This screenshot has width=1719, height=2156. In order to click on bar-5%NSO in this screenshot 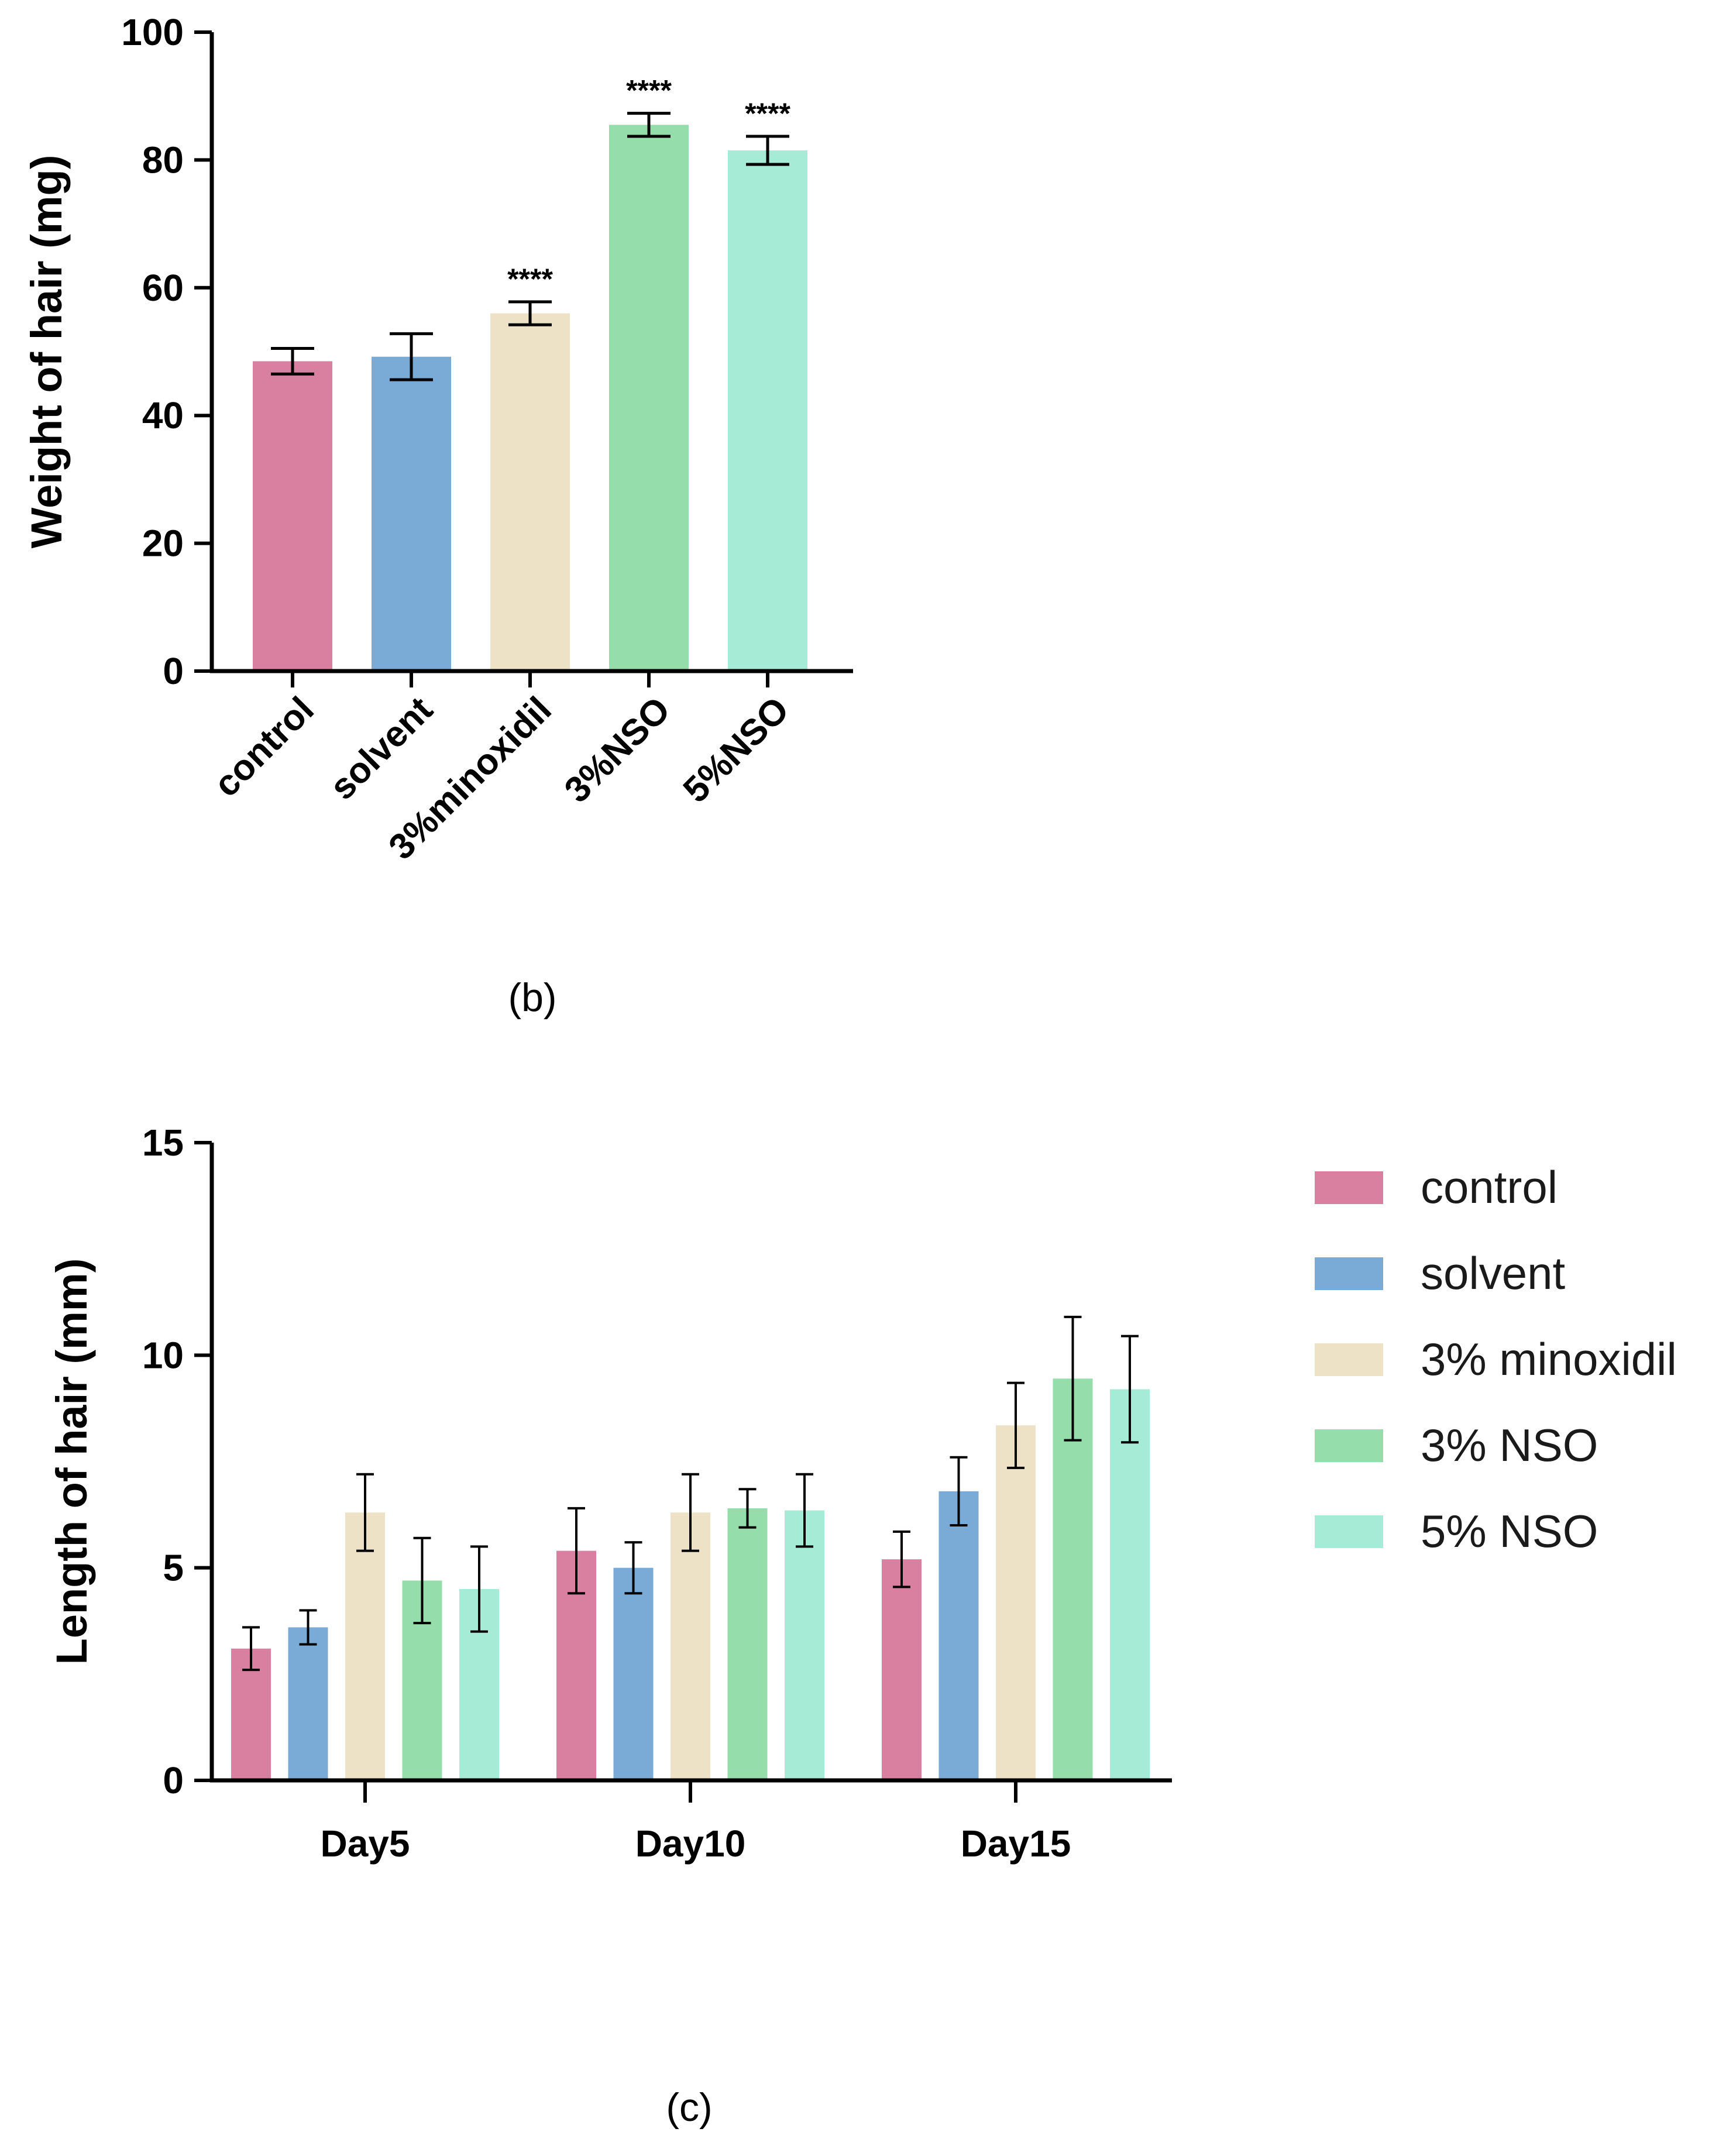, I will do `click(767, 410)`.